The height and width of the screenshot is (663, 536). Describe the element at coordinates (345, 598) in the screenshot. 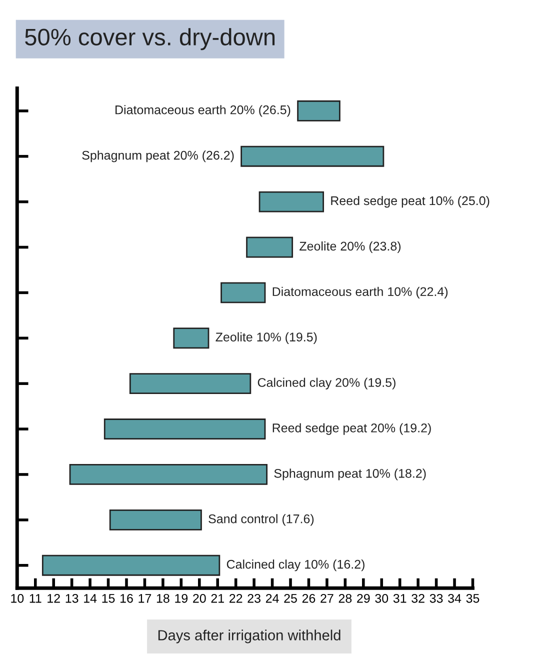

I see `x-tick-label: 28` at that location.